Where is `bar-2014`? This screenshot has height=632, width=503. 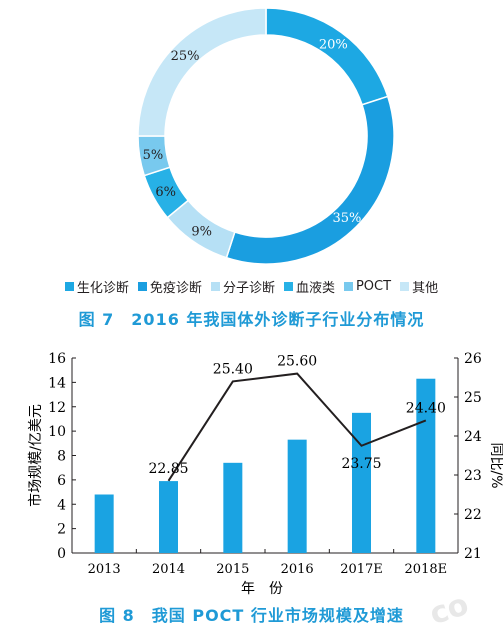 bar-2014 is located at coordinates (168, 517).